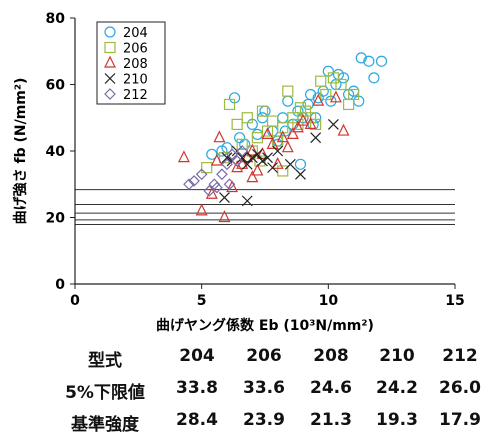 The height and width of the screenshot is (438, 491). I want to click on table-row-standard-strength: 基準強度 28.4 23.9 21.3 19.3 17.9, so click(245, 424).